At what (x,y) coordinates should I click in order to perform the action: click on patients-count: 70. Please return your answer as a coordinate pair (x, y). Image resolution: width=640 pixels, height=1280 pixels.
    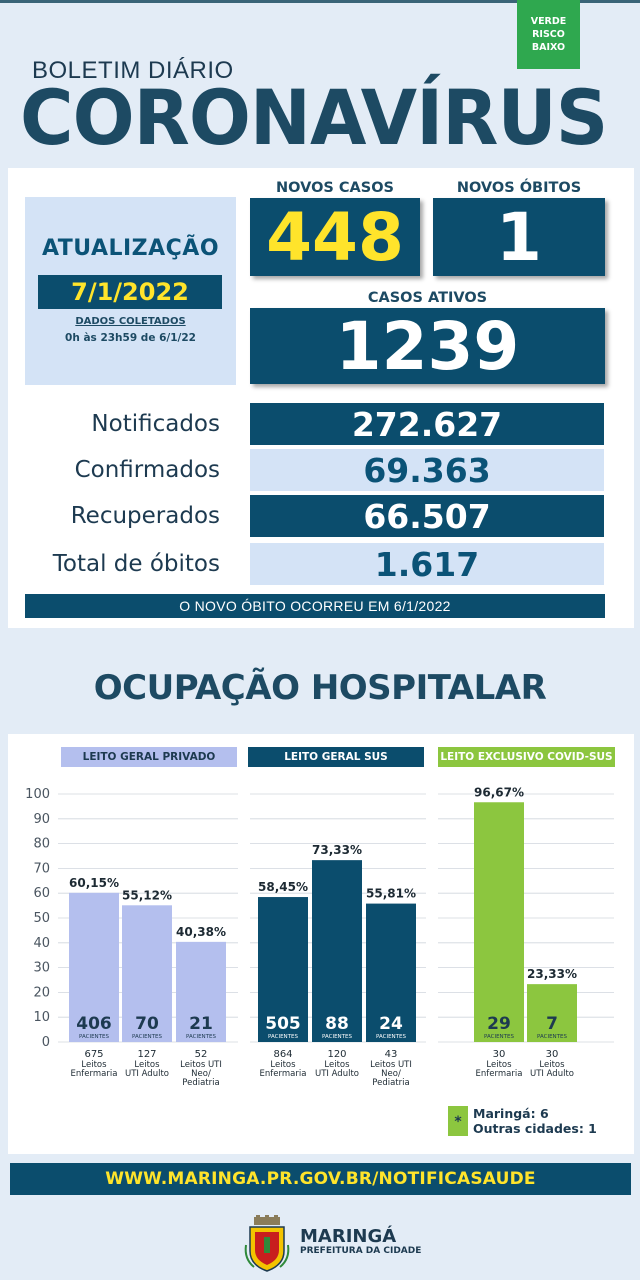
    Looking at the image, I should click on (147, 1024).